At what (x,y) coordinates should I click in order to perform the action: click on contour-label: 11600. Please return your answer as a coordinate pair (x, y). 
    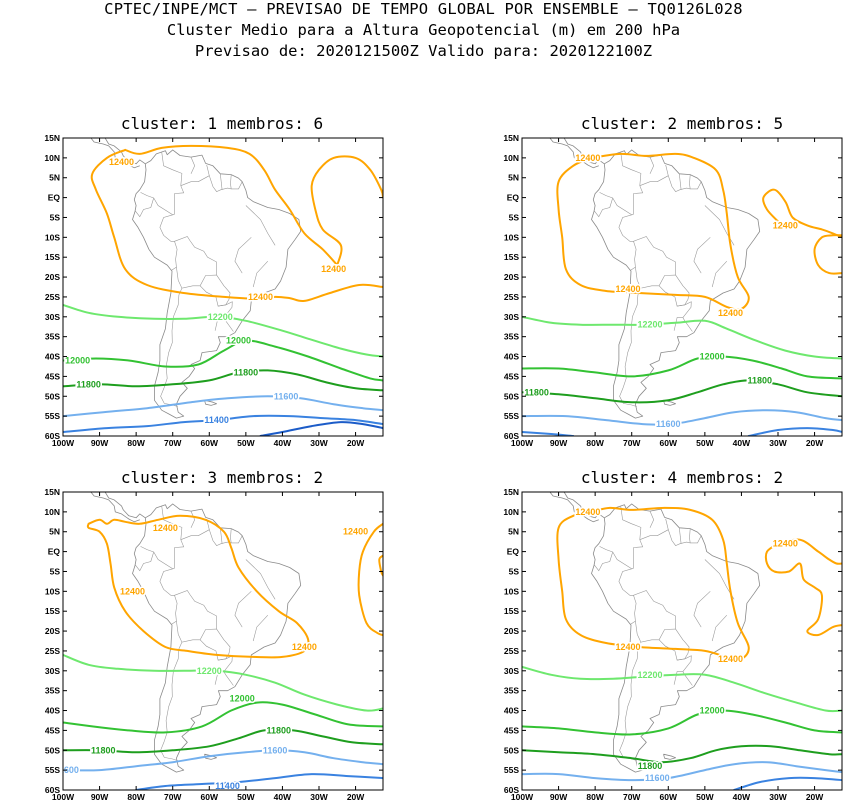
    Looking at the image, I should click on (66, 770).